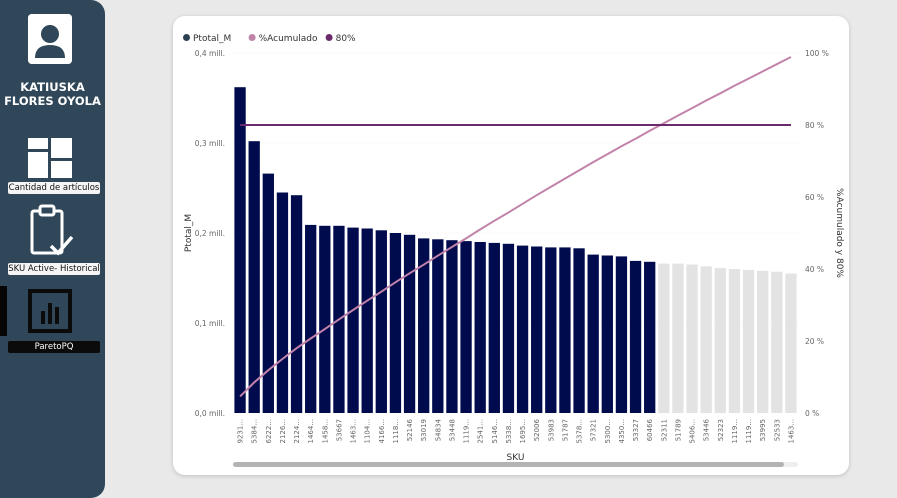 The width and height of the screenshot is (897, 498). What do you see at coordinates (678, 430) in the screenshot?
I see `x-tick-label-31: 51789` at bounding box center [678, 430].